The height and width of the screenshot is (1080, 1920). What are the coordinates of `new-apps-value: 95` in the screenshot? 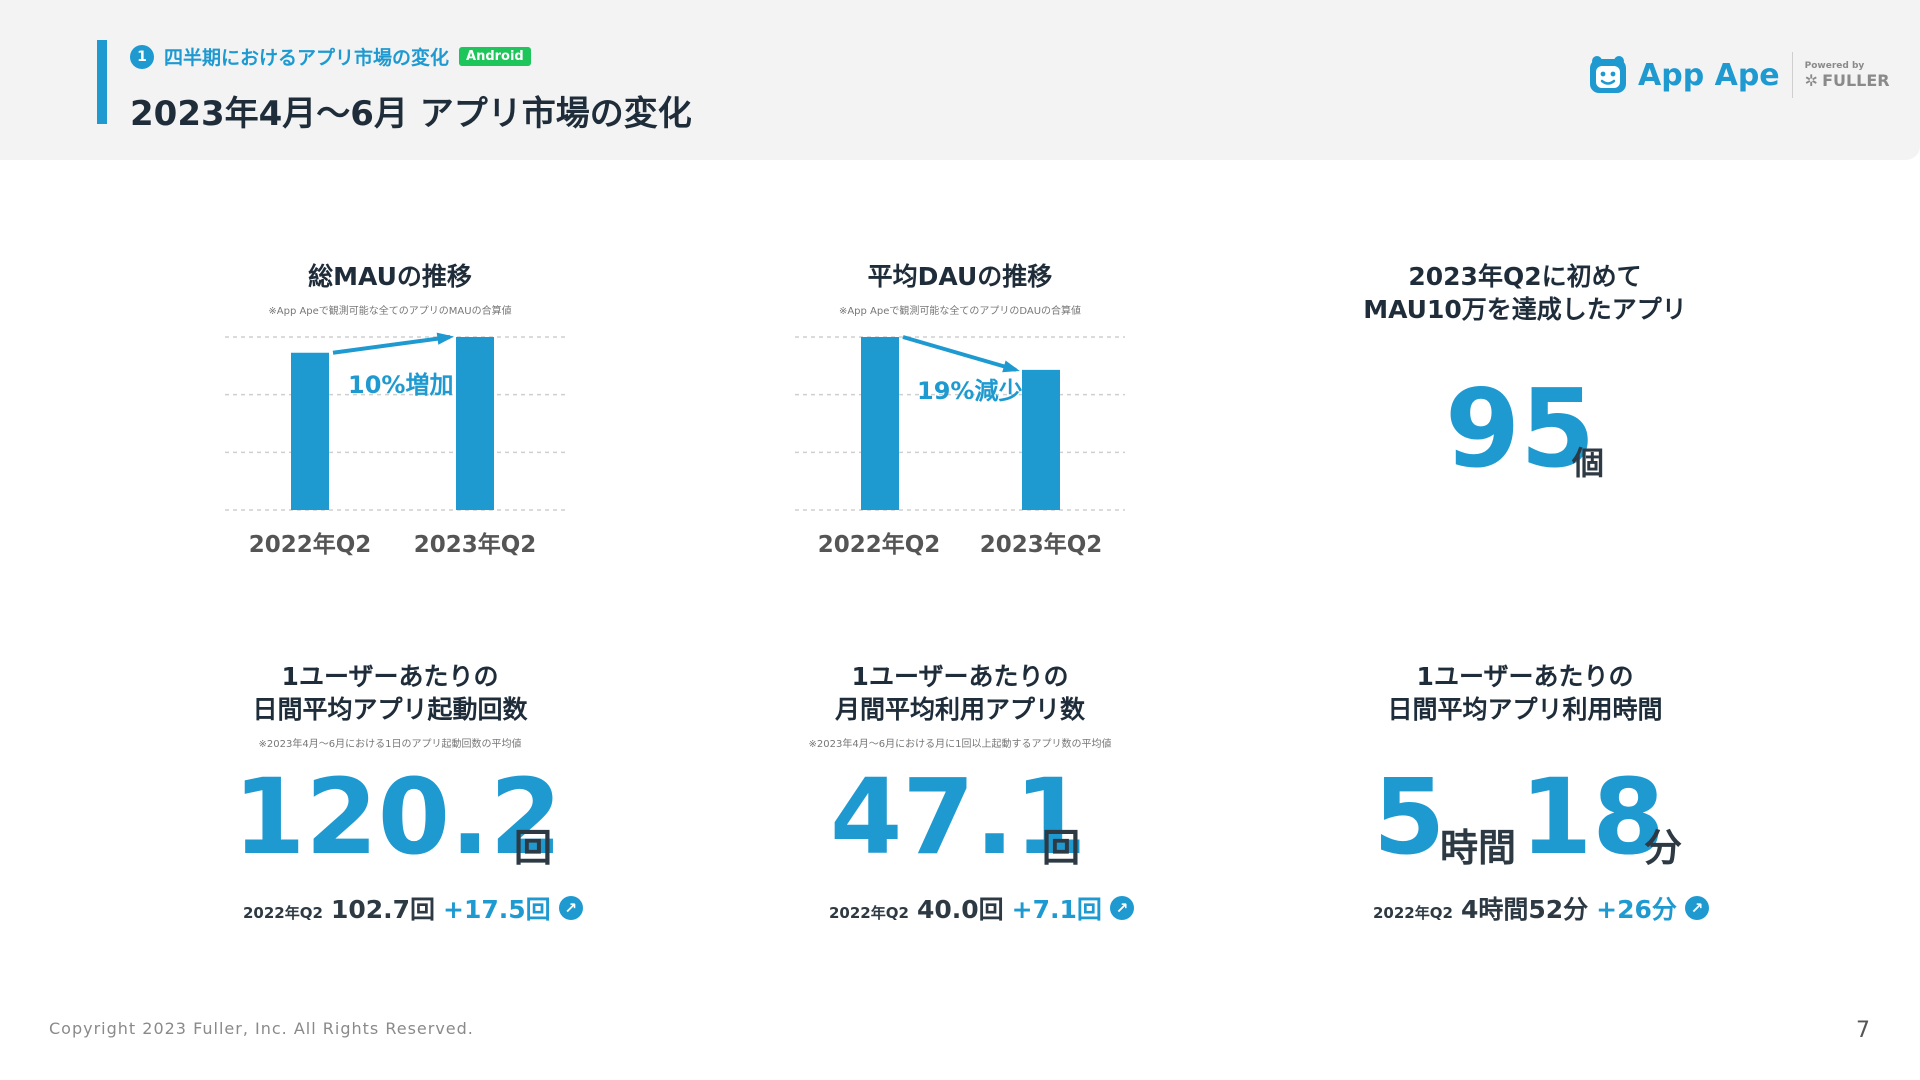 It's located at (1520, 429).